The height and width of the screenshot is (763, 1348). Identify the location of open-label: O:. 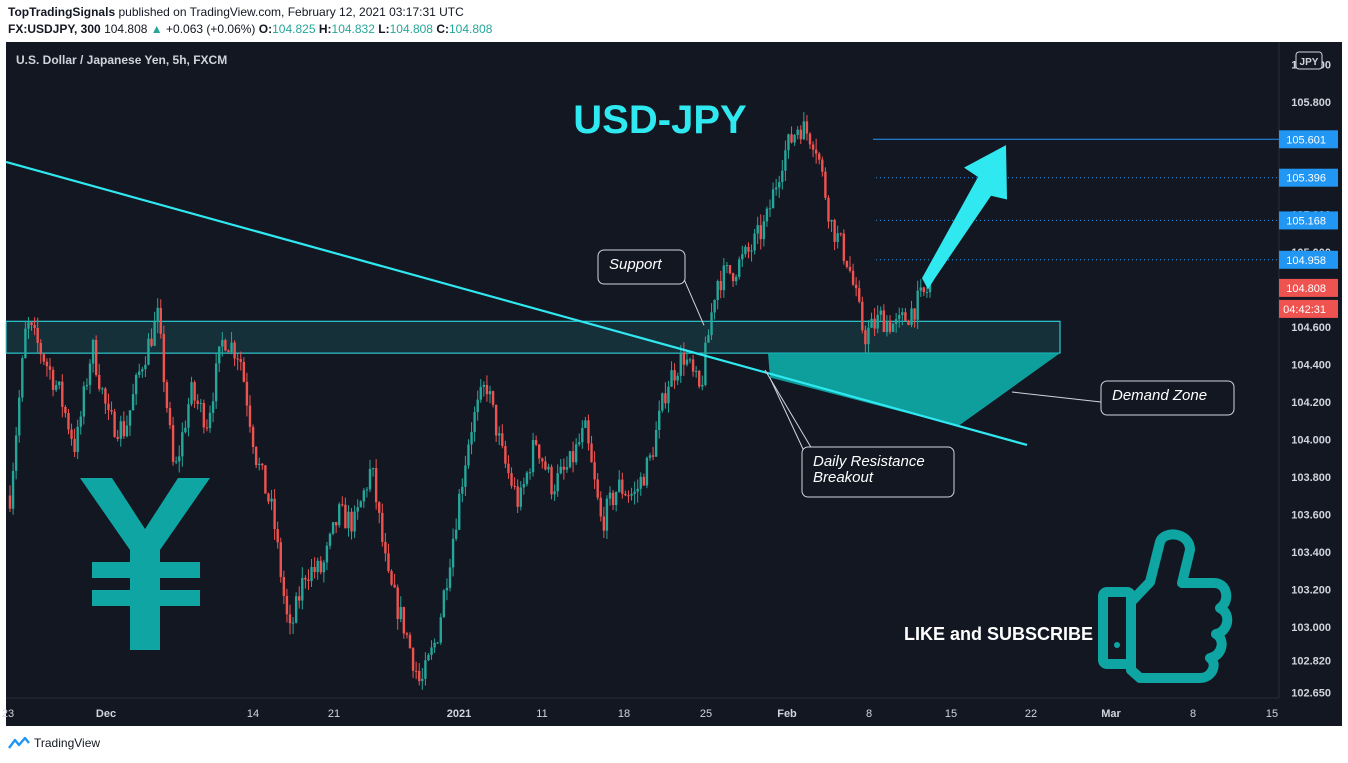
(265, 29).